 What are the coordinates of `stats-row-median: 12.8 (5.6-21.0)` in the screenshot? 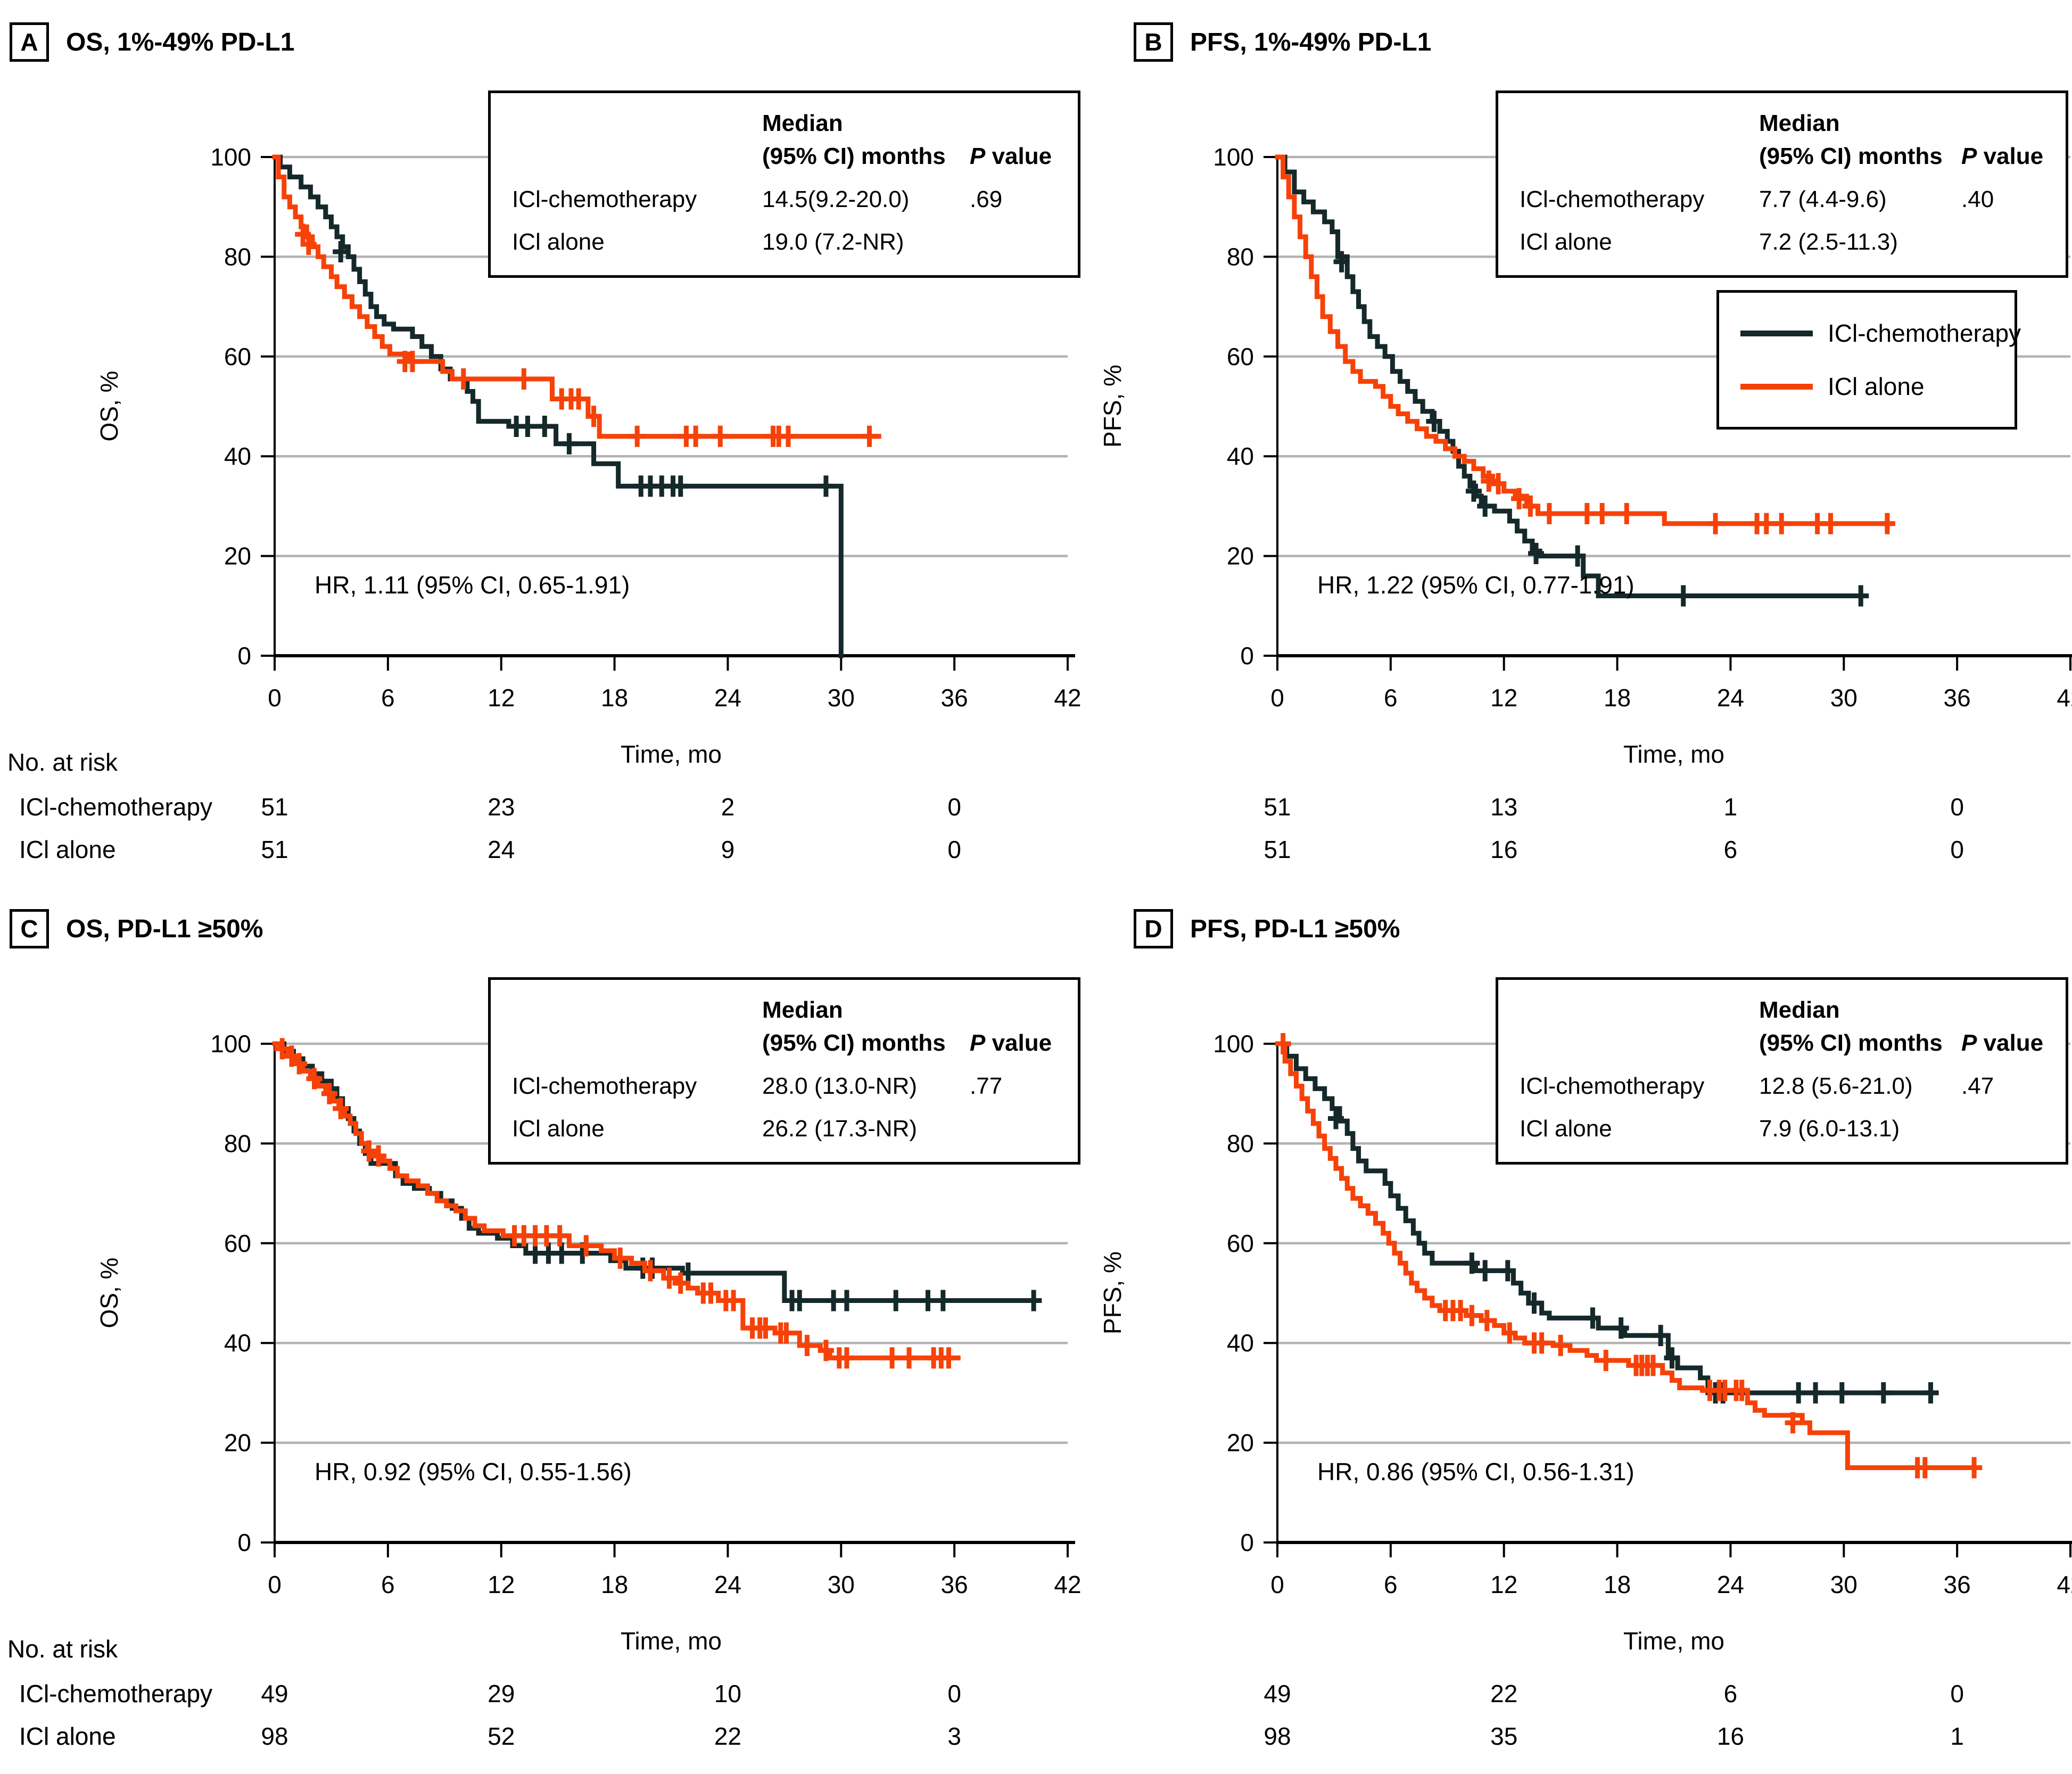 It's located at (1836, 1085).